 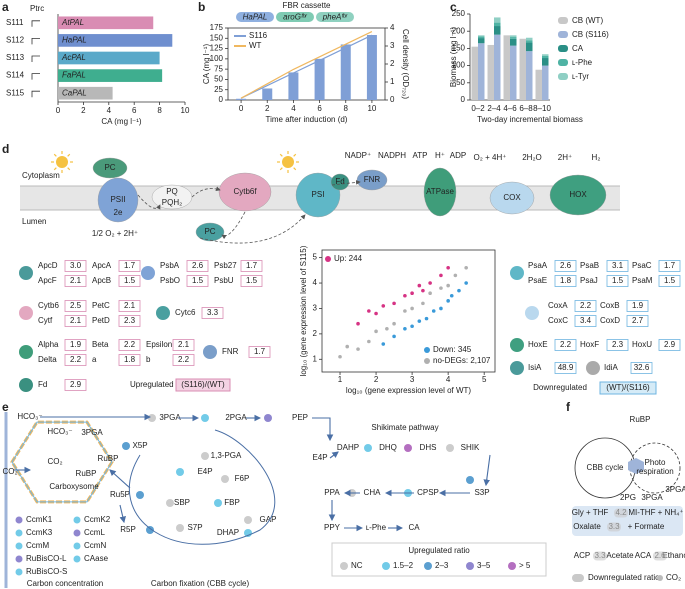 What do you see at coordinates (268, 519) in the screenshot?
I see `metabolite-label: GAP` at bounding box center [268, 519].